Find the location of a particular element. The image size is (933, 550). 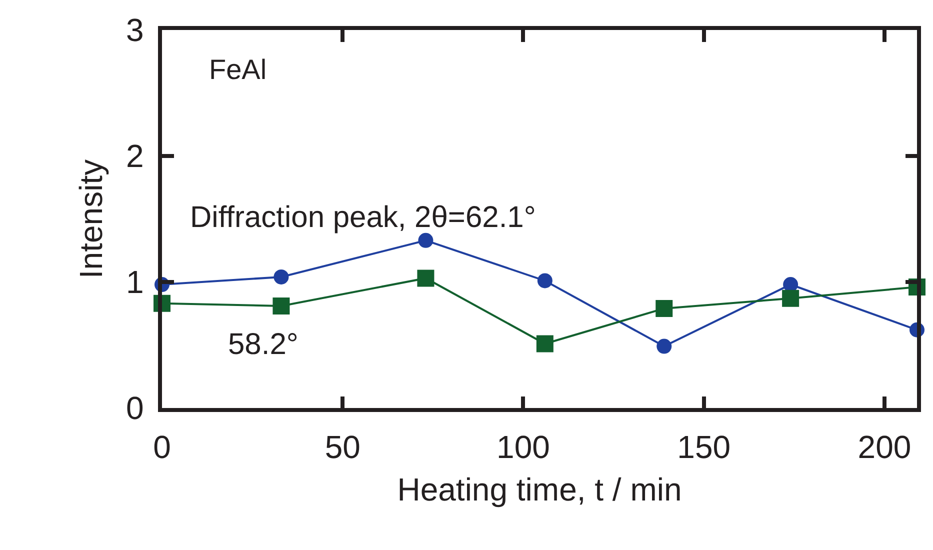

y-tick-label: 2 is located at coordinates (135, 156).